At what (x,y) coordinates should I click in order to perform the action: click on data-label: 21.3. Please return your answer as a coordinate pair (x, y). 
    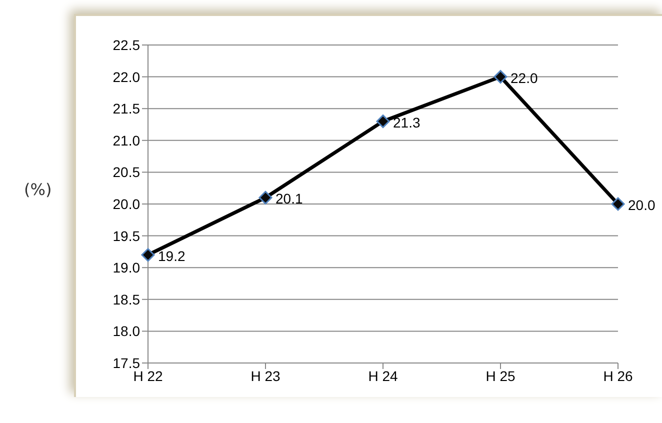
    Looking at the image, I should click on (406, 122).